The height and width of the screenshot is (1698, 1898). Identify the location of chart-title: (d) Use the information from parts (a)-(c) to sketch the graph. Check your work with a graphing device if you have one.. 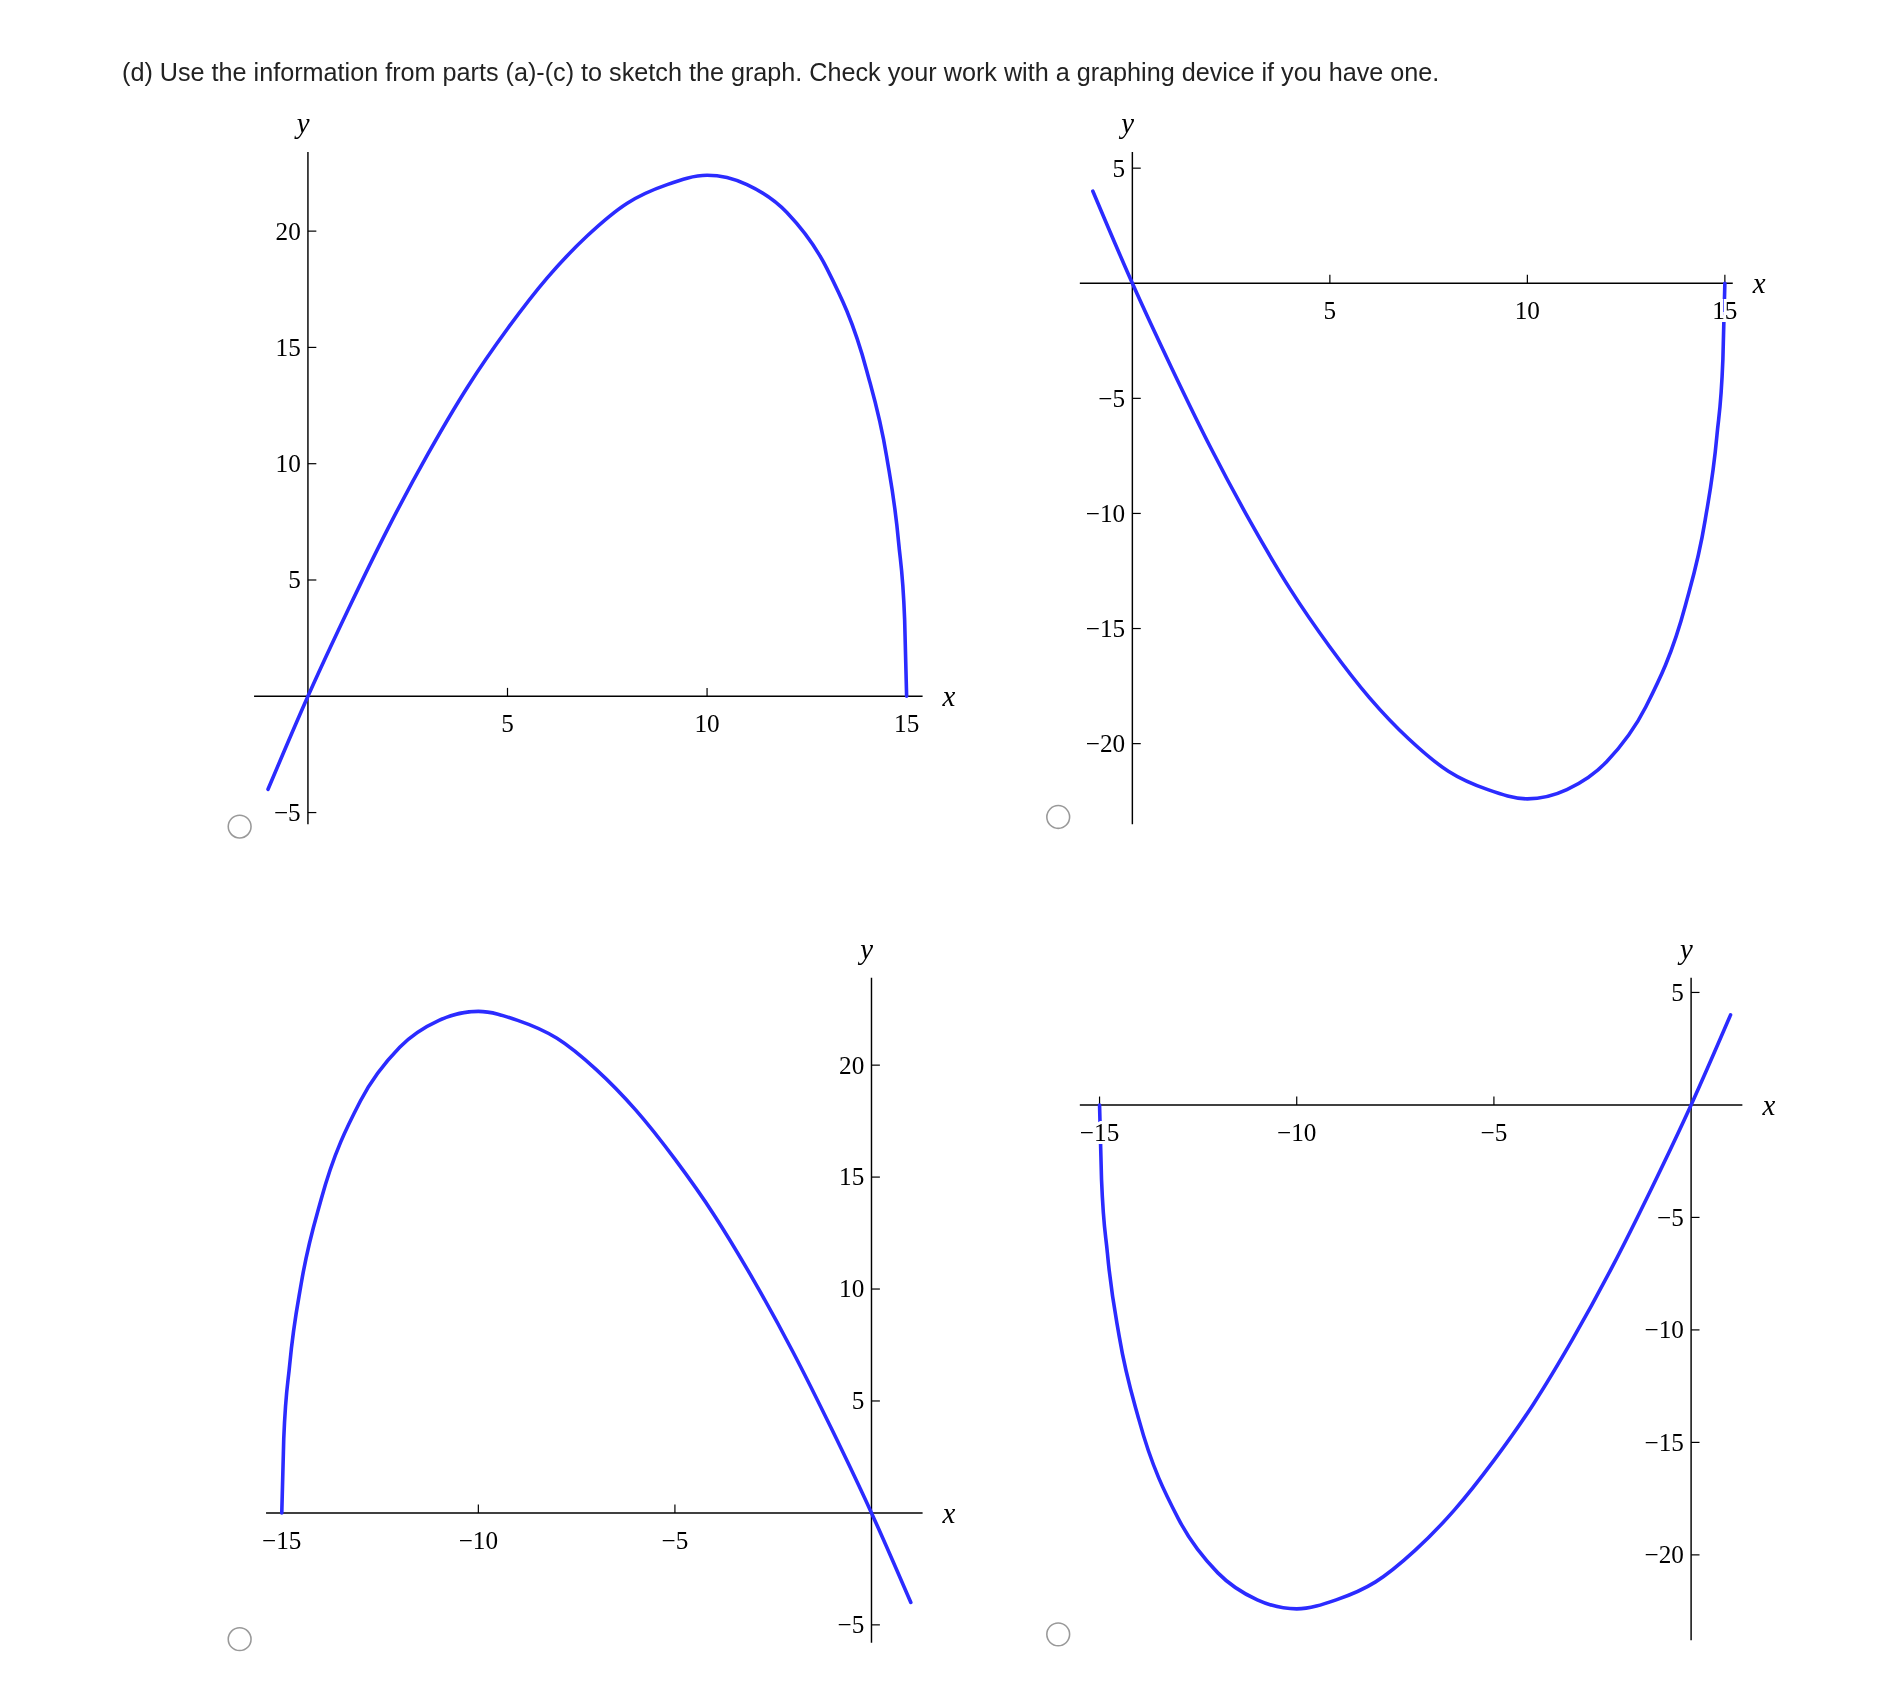
(781, 72).